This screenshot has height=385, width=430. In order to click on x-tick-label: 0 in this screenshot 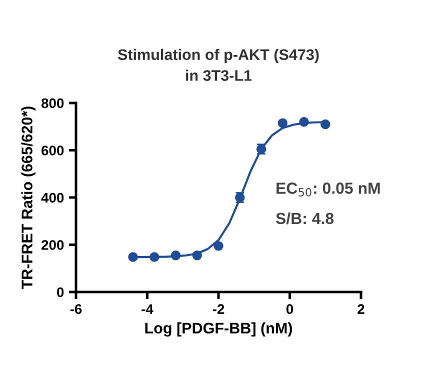, I will do `click(290, 309)`.